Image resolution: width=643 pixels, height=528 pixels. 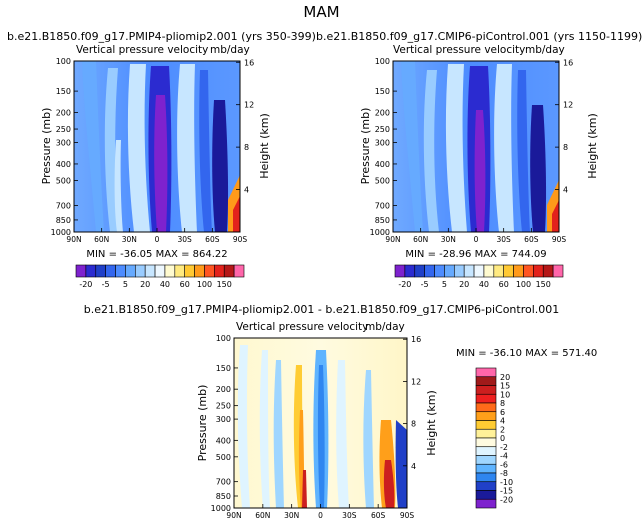 I want to click on y-tick-label: 500, so click(x=382, y=181).